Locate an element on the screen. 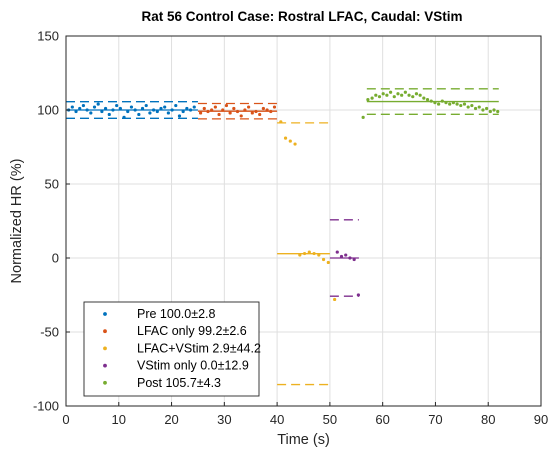 The width and height of the screenshot is (550, 451). legend-box is located at coordinates (171, 349).